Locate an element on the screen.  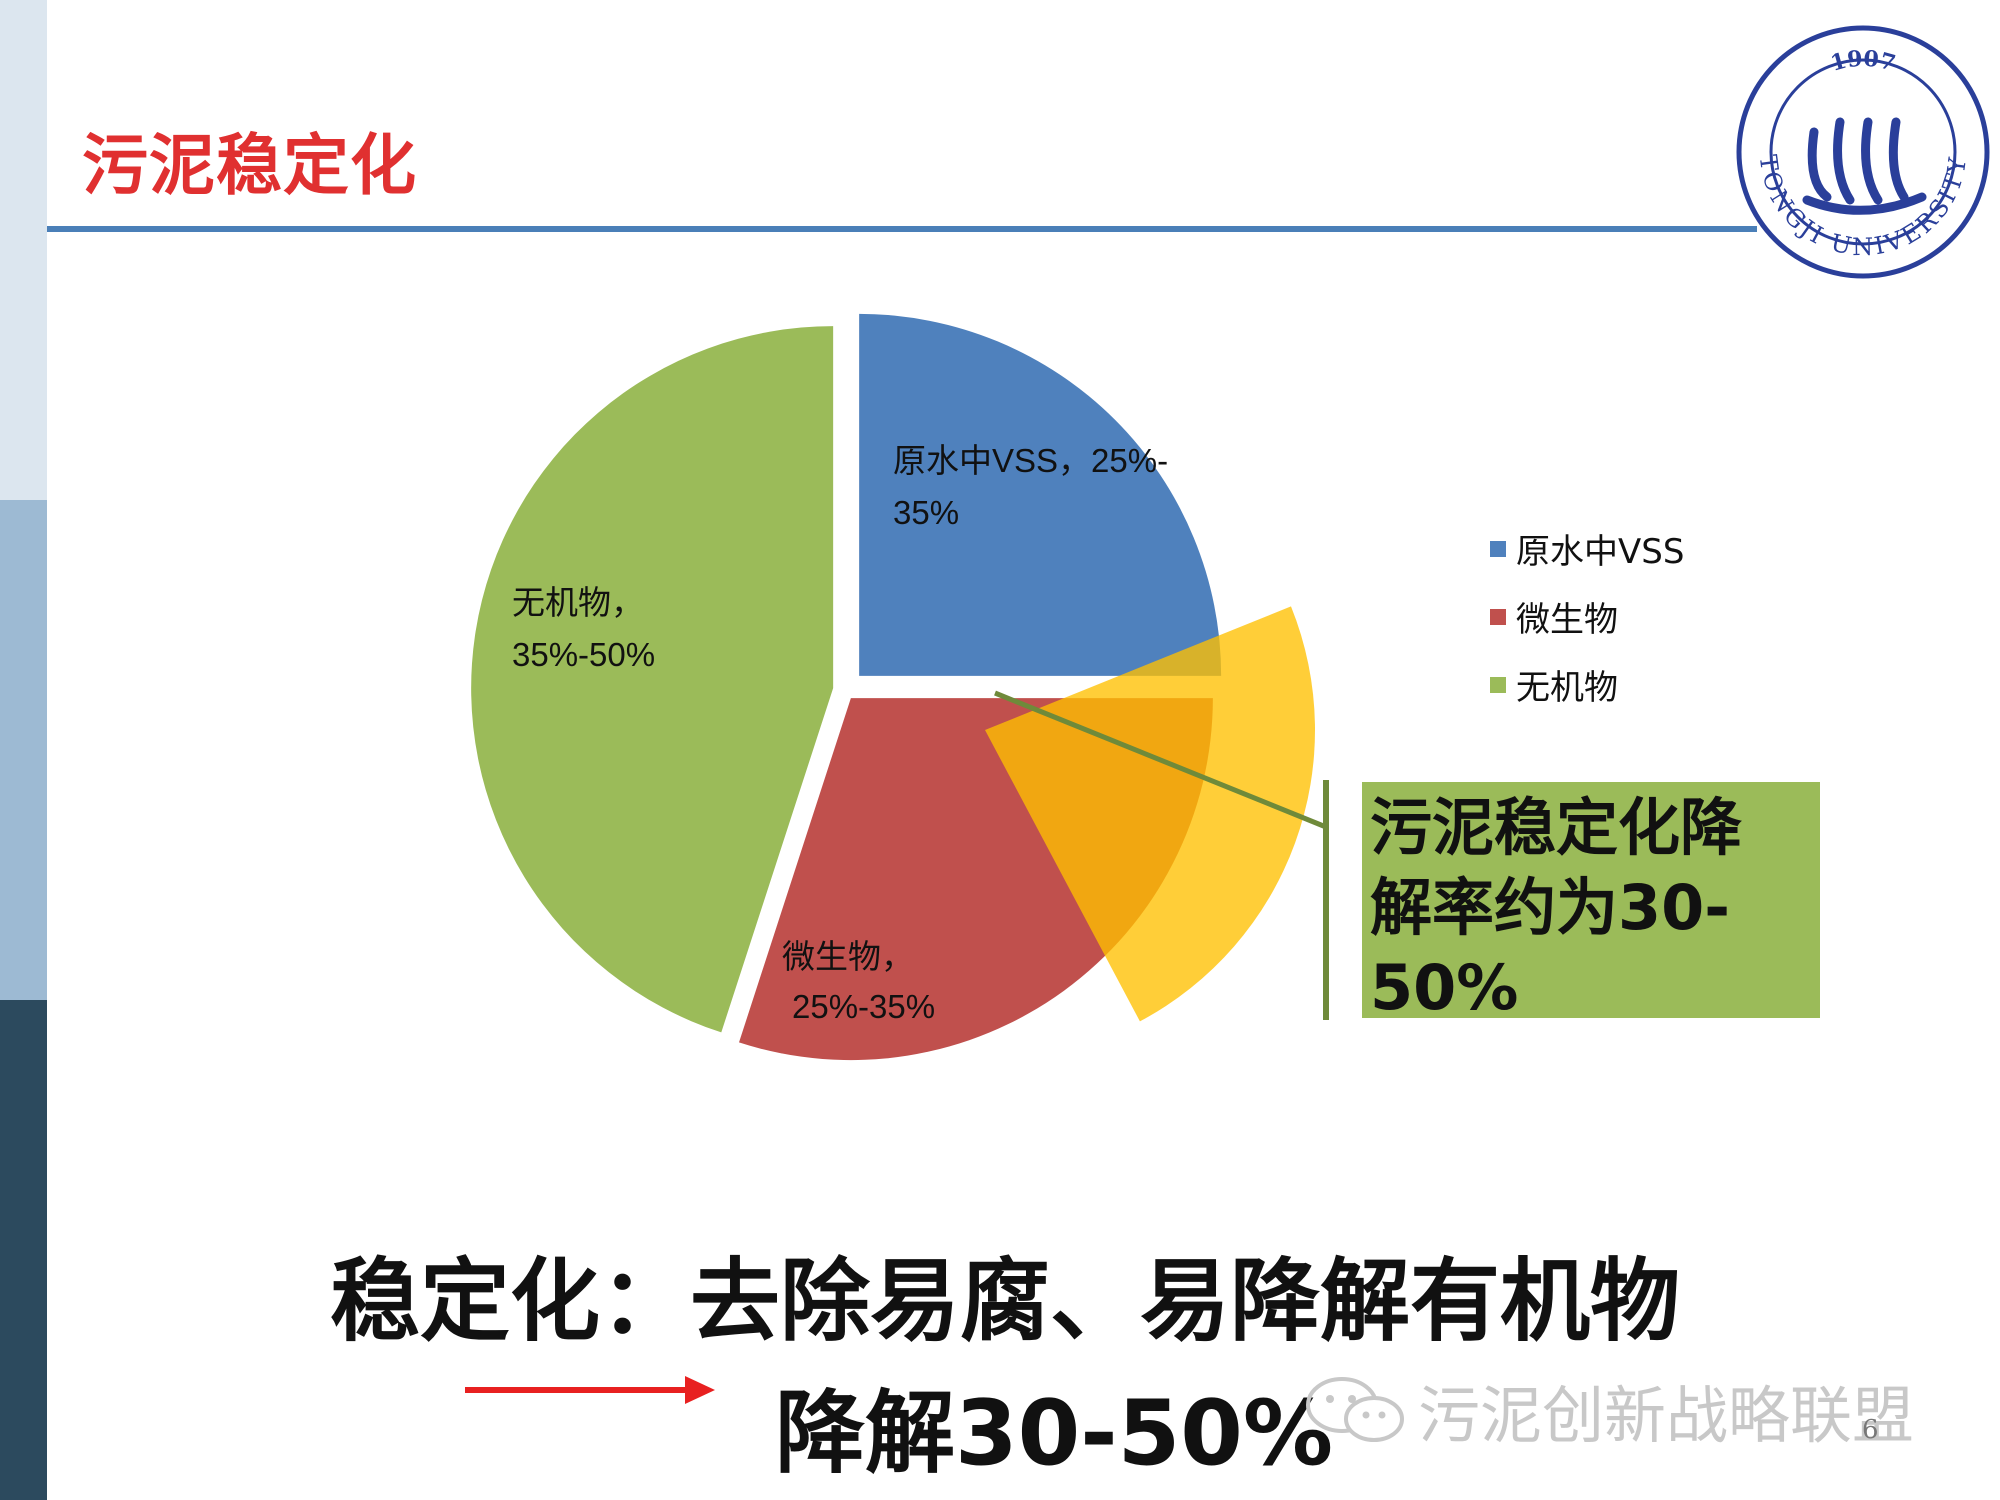
slice-label-vss-line2: 35% is located at coordinates (926, 512).